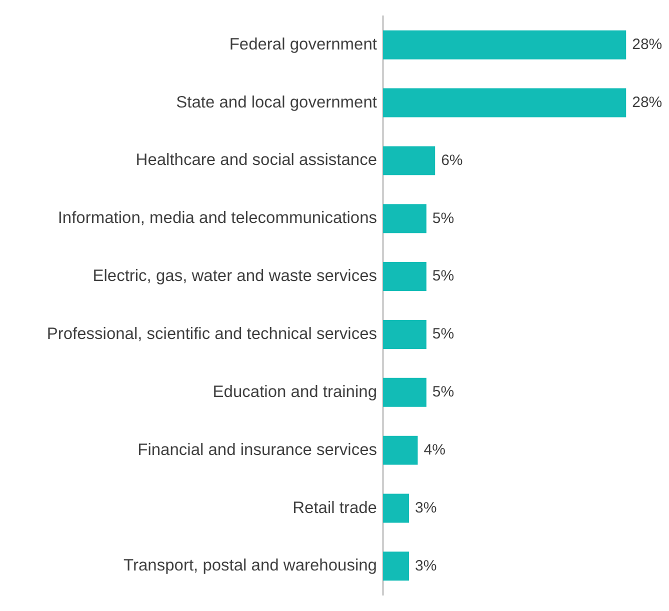 The height and width of the screenshot is (611, 669). I want to click on y-tick-label: Retail trade, so click(334, 507).